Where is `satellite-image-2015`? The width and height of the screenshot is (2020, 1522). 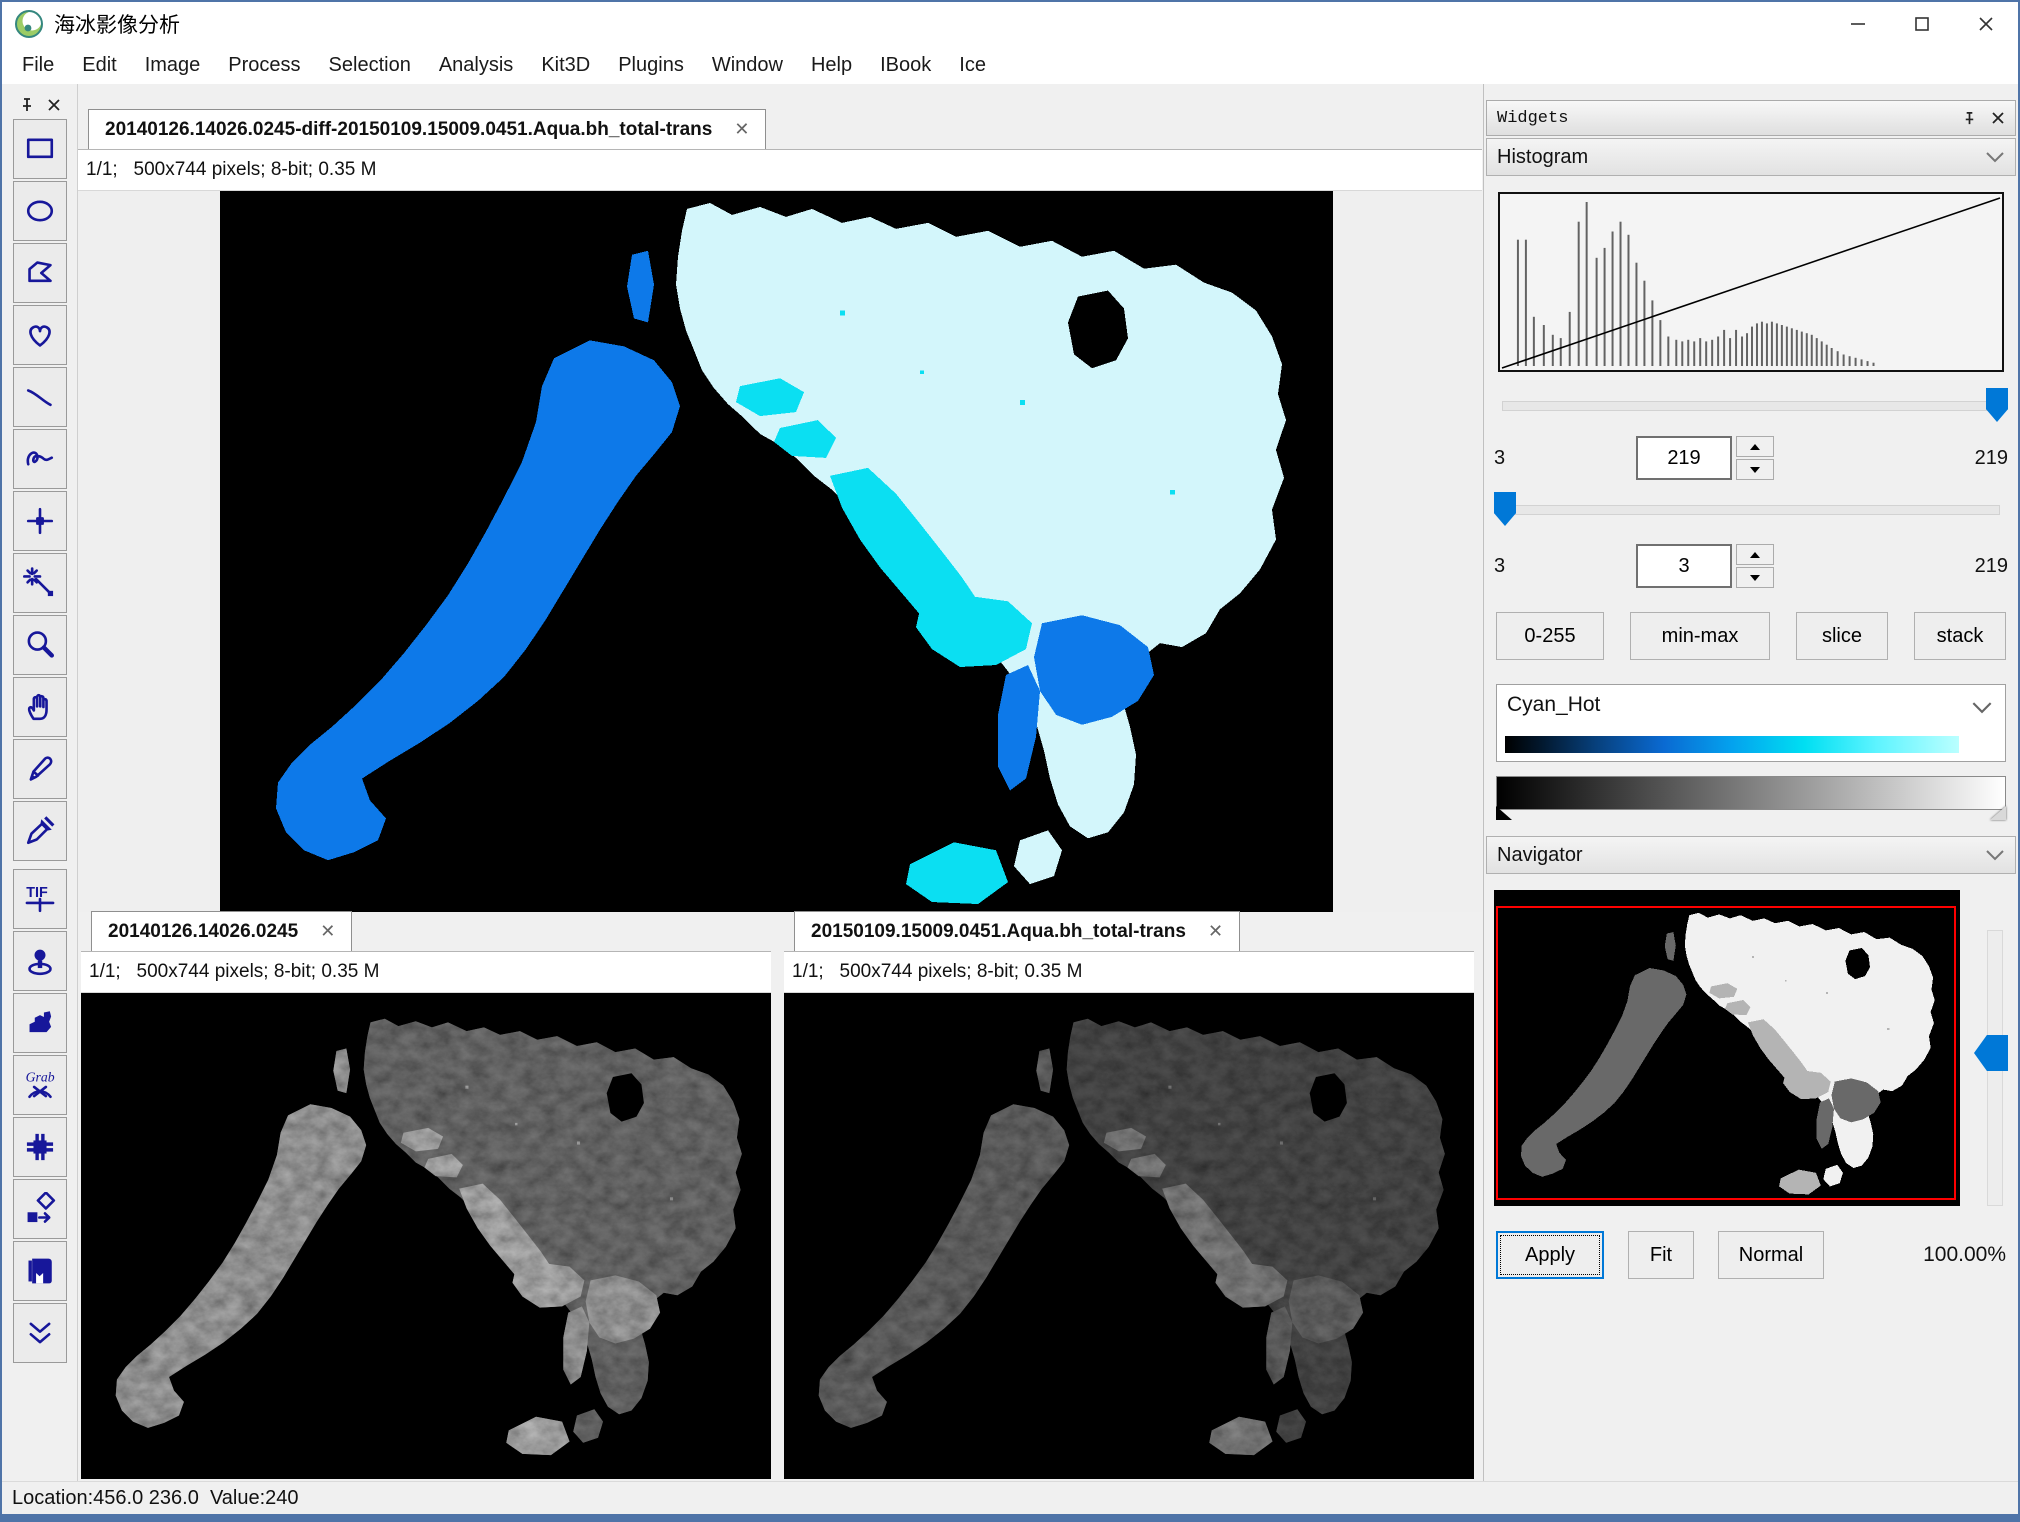 satellite-image-2015 is located at coordinates (1129, 1236).